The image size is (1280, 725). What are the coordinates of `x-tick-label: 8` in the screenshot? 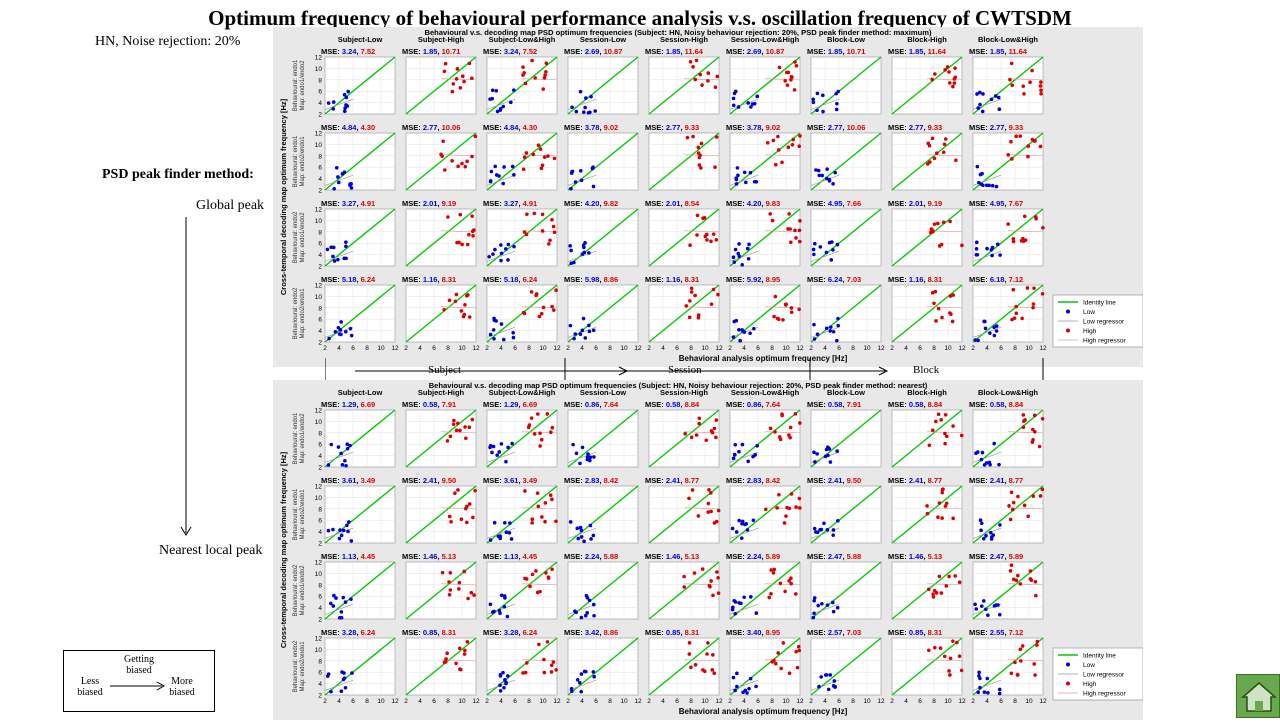 It's located at (934, 348).